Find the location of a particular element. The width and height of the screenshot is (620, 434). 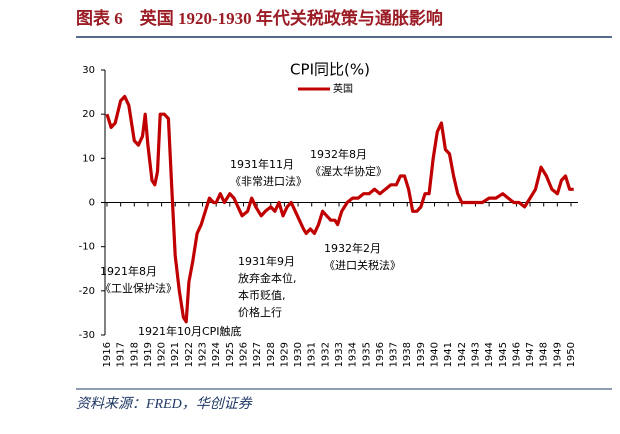

y-tick-label: 20 is located at coordinates (88, 114).